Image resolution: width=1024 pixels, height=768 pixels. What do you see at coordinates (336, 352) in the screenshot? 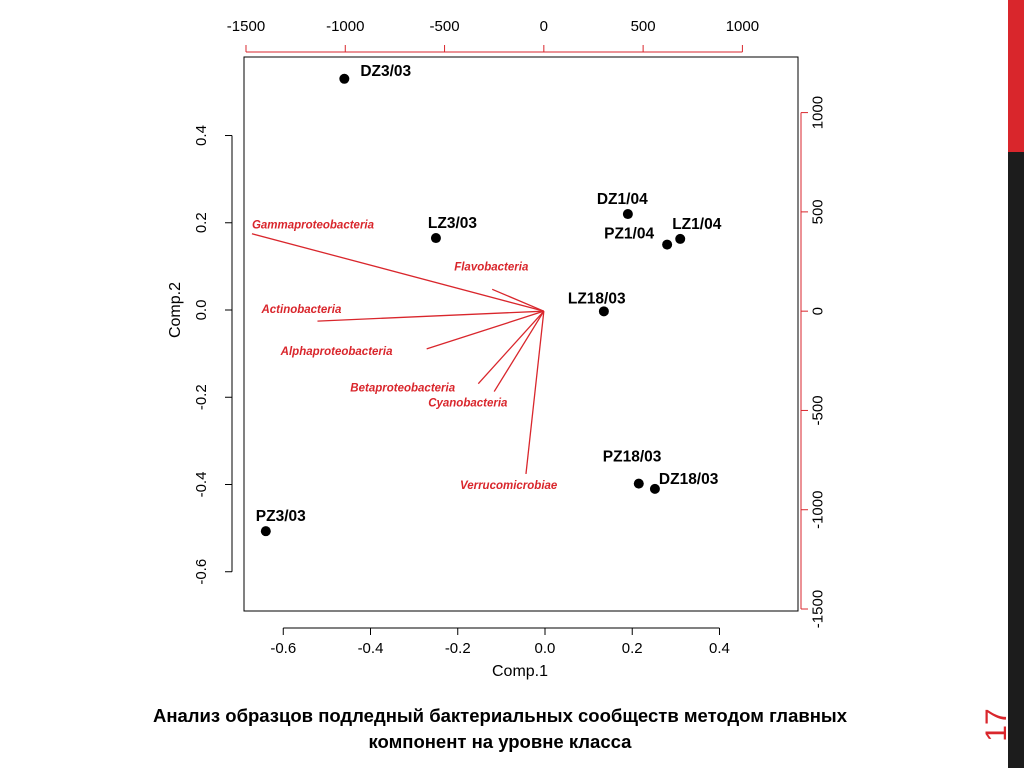
I see `loading-label: Alphaproteobacteria` at bounding box center [336, 352].